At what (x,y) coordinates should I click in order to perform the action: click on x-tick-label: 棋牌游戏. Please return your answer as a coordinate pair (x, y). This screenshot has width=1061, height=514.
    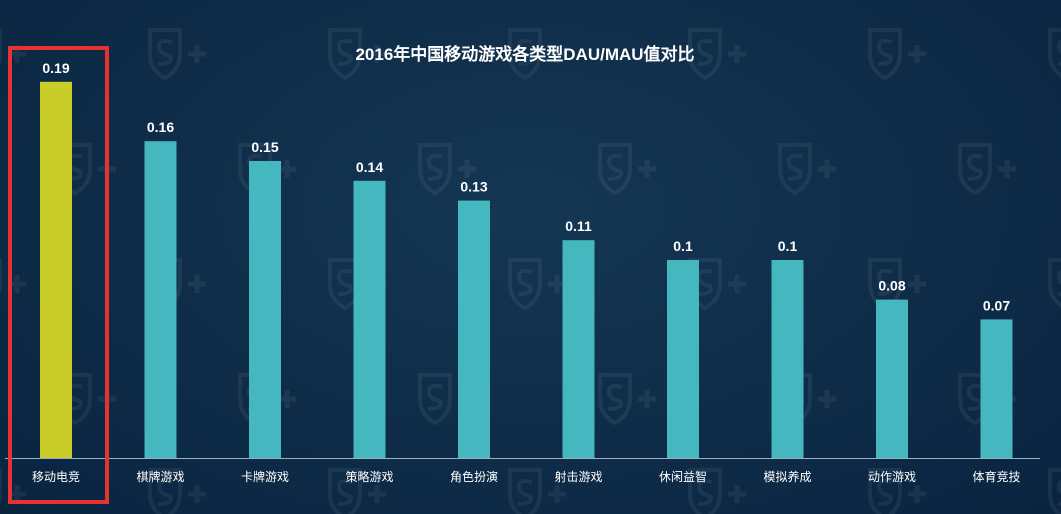
    Looking at the image, I should click on (160, 477).